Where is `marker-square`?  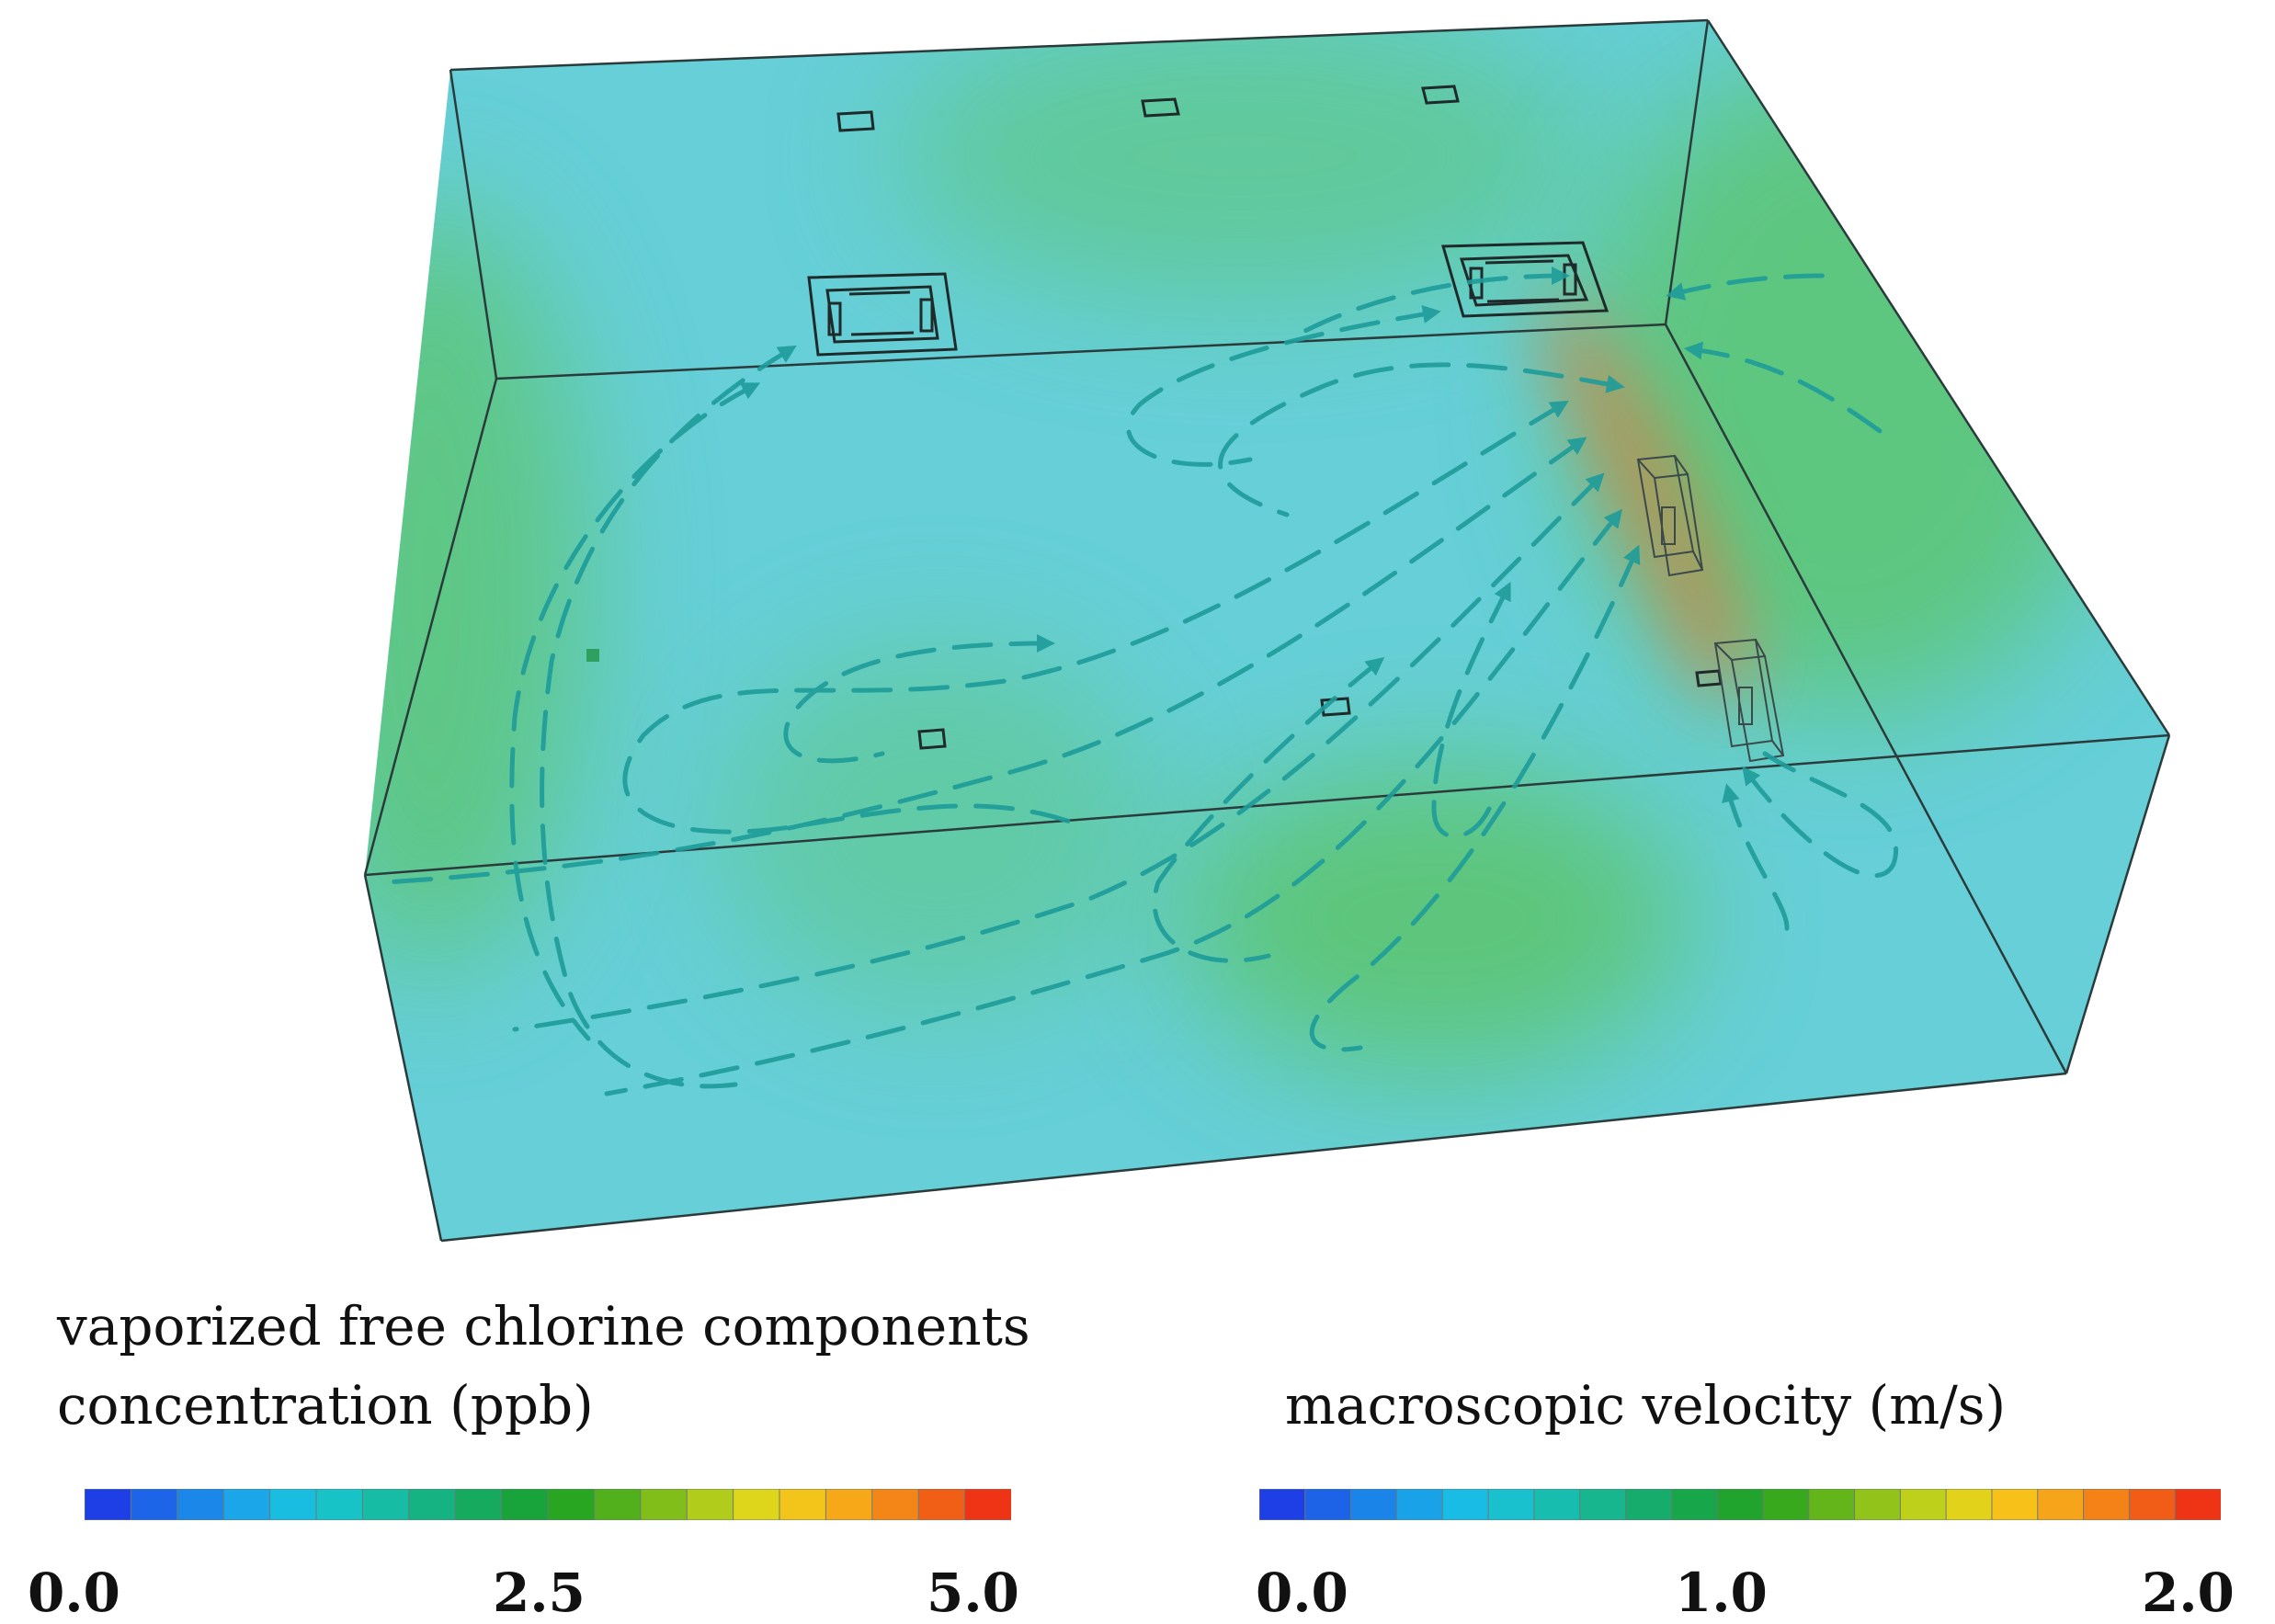
marker-square is located at coordinates (592, 655).